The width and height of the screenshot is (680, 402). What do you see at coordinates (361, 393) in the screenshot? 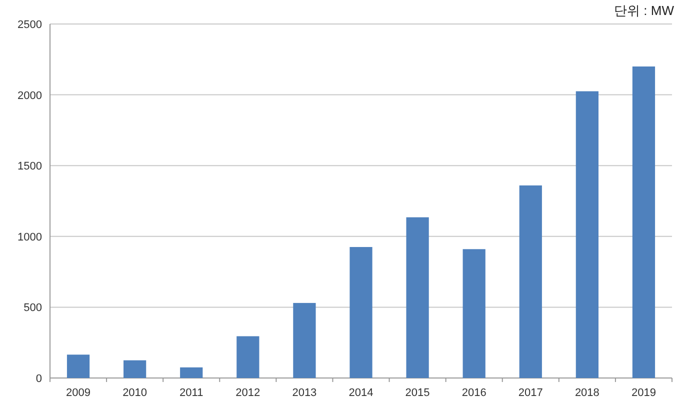
I see `x-tick-label: 2014` at bounding box center [361, 393].